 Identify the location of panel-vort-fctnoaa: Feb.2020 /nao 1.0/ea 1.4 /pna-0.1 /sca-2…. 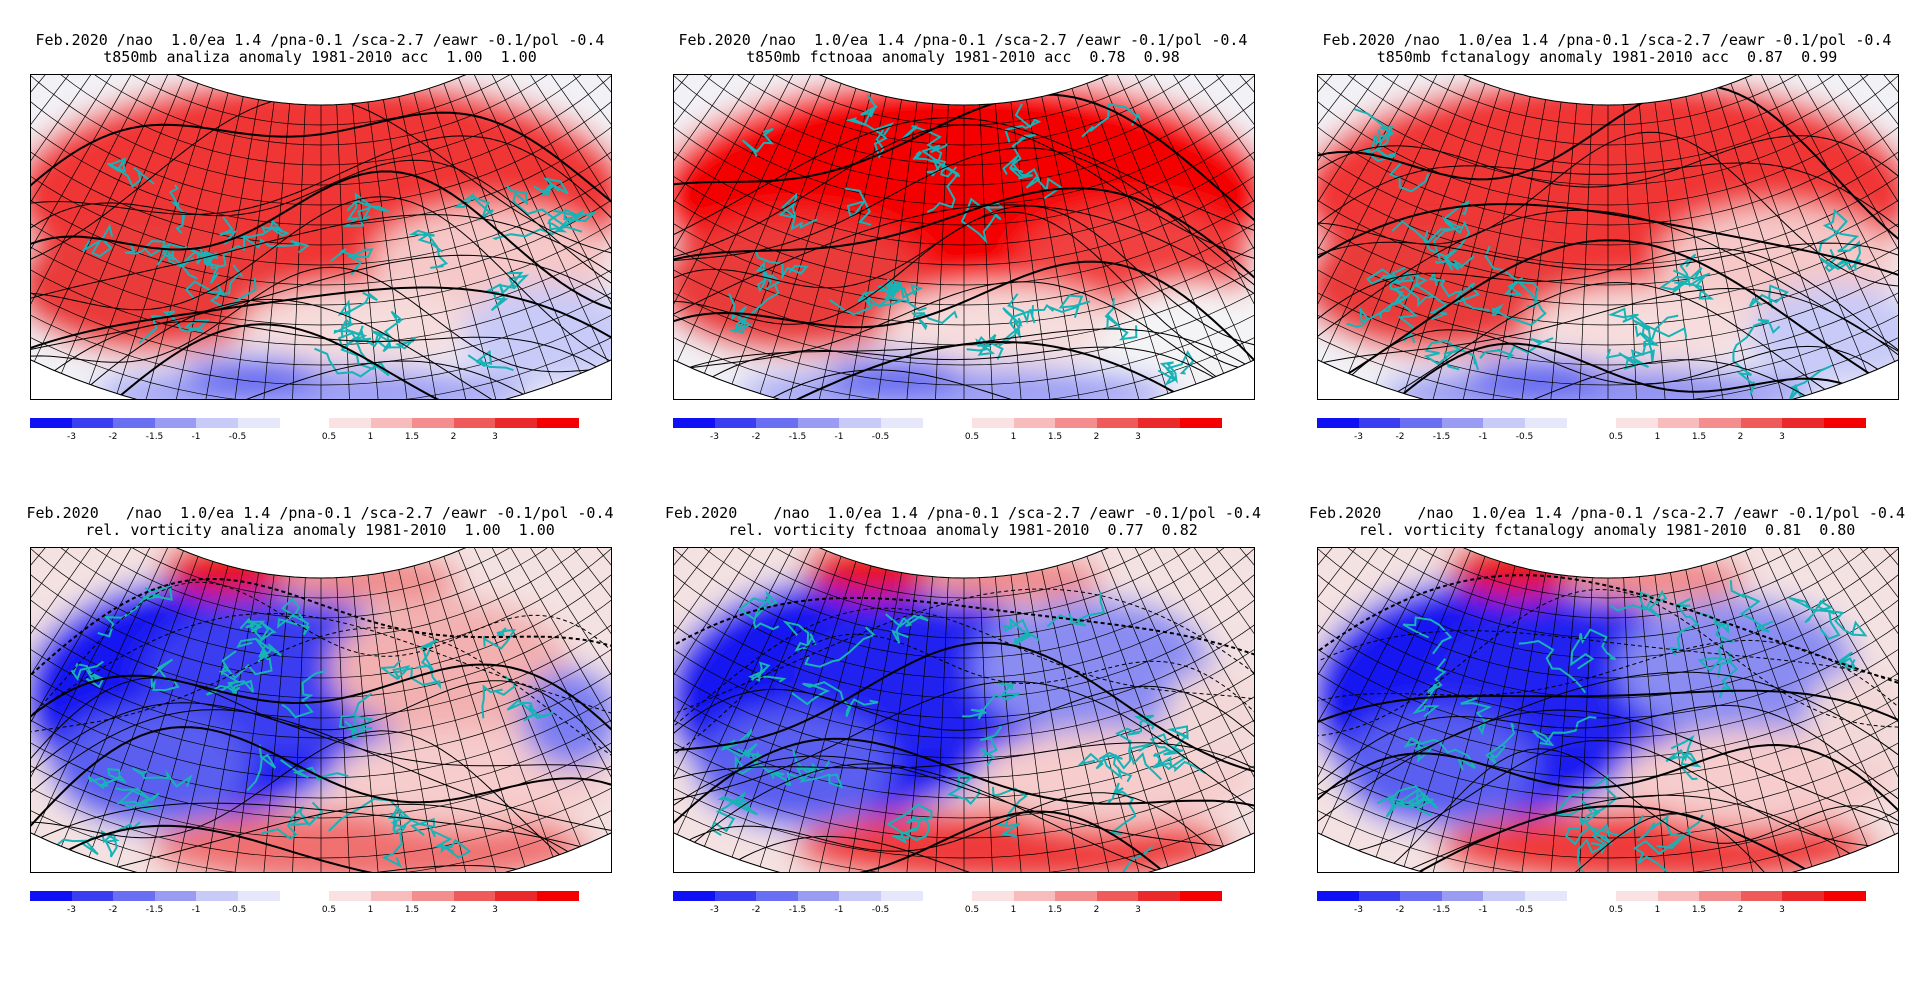
(963, 740).